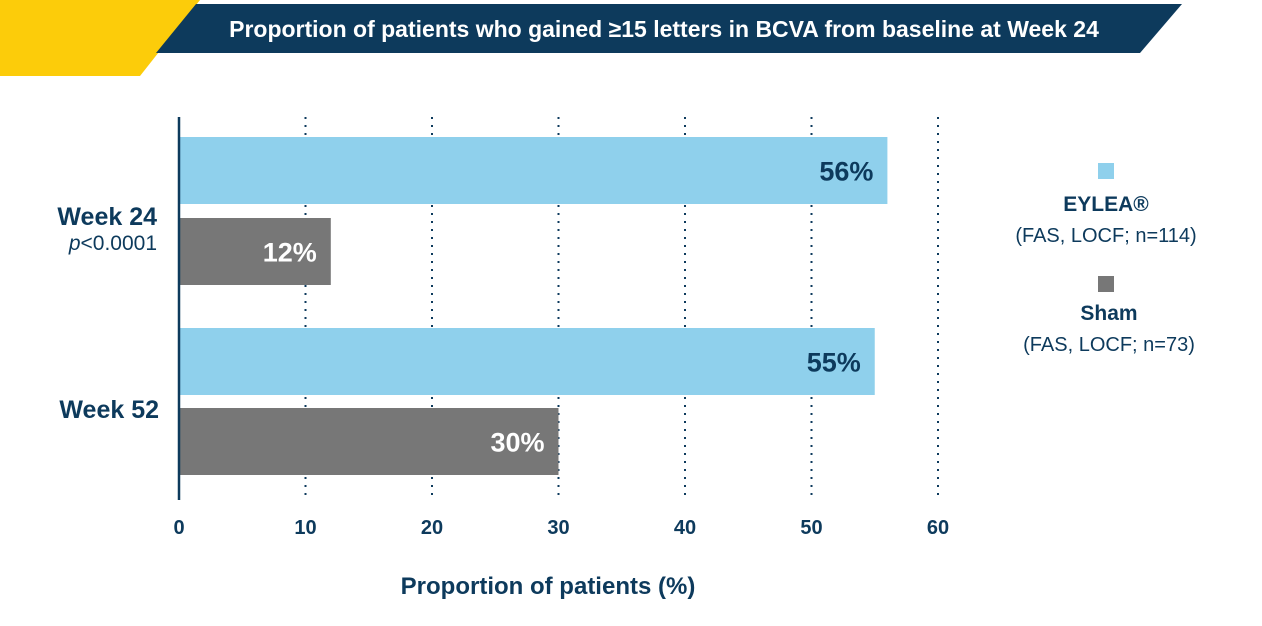  I want to click on banner-navy-bar, so click(669, 28).